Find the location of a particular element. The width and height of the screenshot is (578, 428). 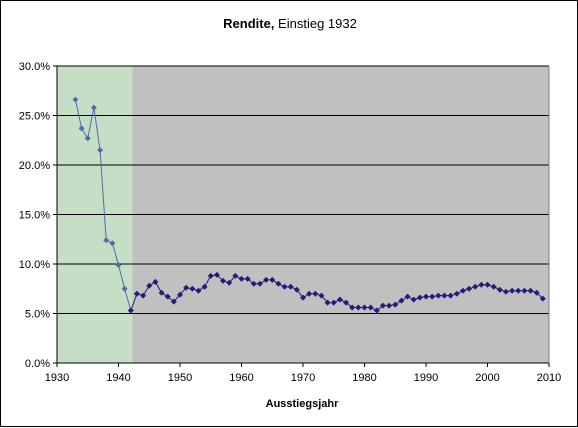

x-axis-title: Ausstiegsjahr is located at coordinates (302, 404).